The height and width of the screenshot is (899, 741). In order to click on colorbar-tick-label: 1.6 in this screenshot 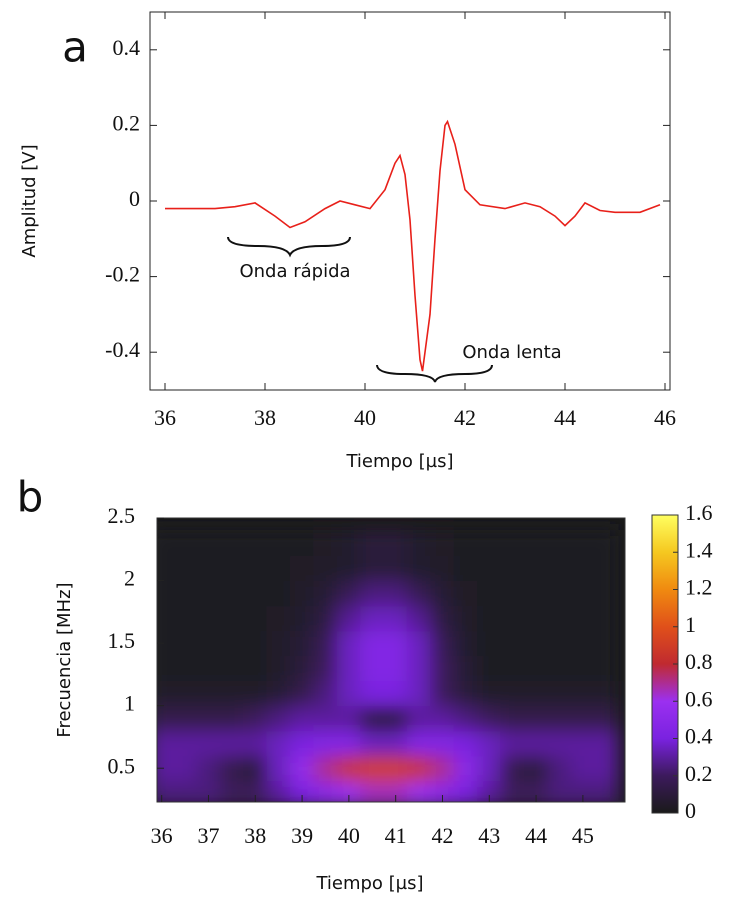, I will do `click(699, 512)`.